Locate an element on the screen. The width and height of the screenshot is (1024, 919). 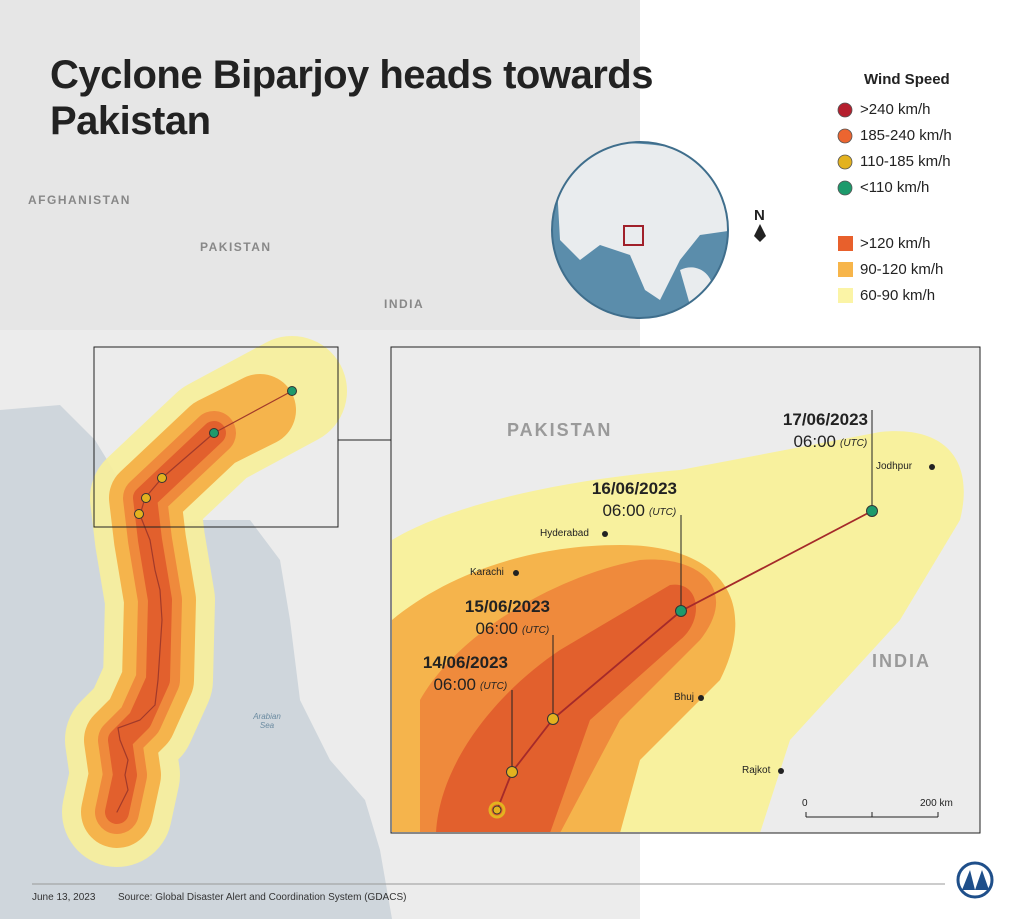
scale-label: 200 km is located at coordinates (936, 803).